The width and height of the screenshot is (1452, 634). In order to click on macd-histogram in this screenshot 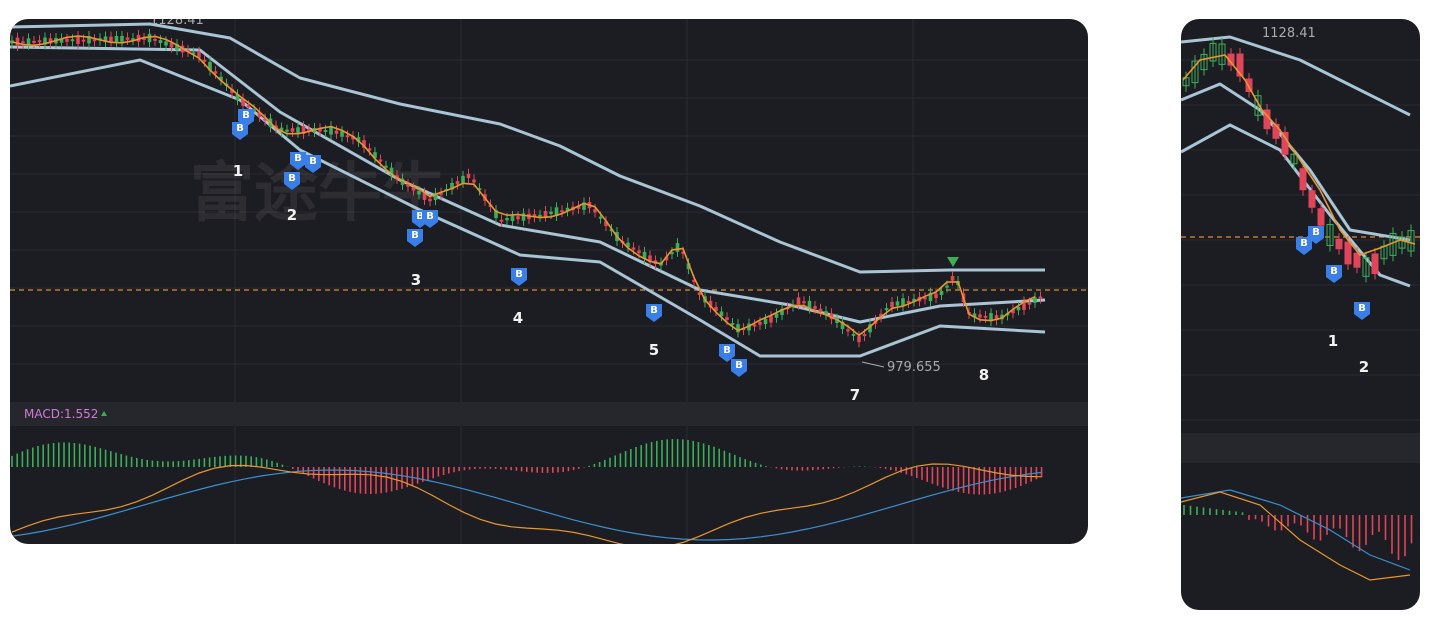, I will do `click(1298, 532)`.